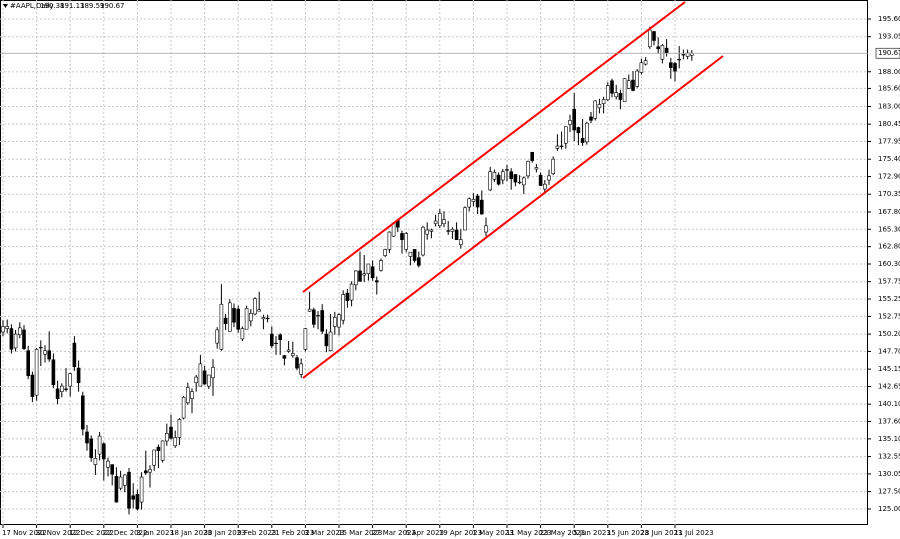 Image resolution: width=900 pixels, height=539 pixels. Describe the element at coordinates (889, 247) in the screenshot. I see `y-tick-label: 162.80` at that location.